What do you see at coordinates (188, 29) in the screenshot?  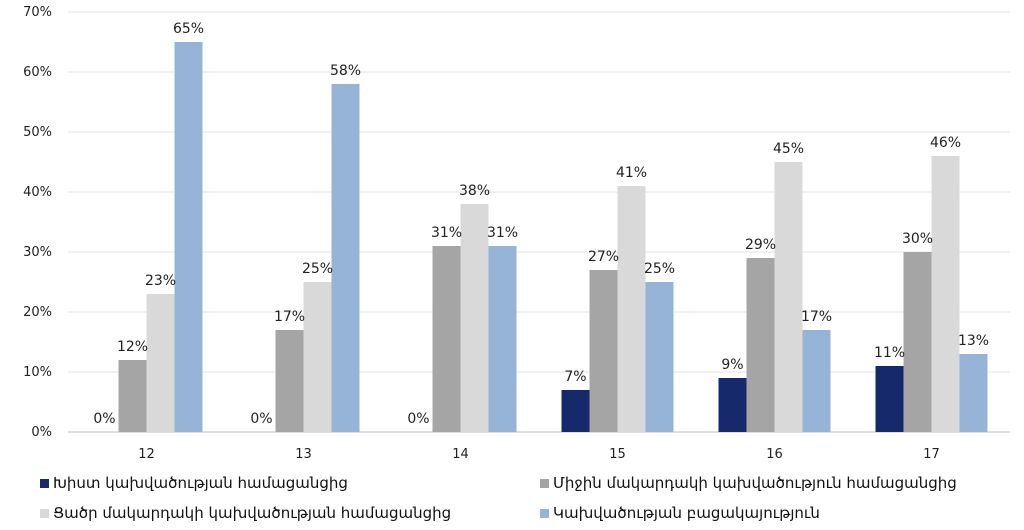 I see `data-label: 65%` at bounding box center [188, 29].